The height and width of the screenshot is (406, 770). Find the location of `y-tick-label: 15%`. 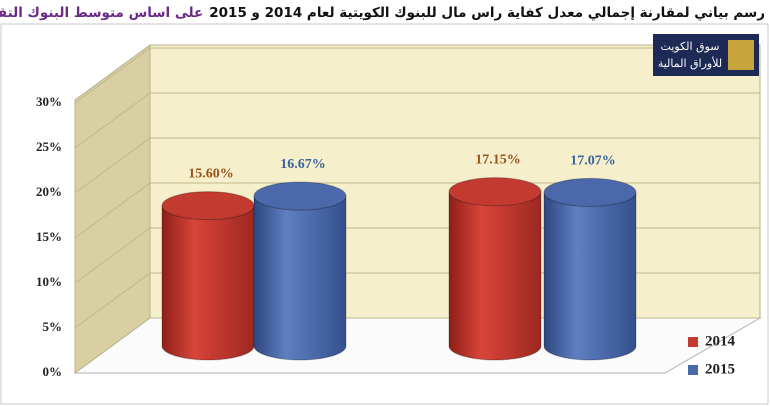

y-tick-label: 15% is located at coordinates (49, 236).